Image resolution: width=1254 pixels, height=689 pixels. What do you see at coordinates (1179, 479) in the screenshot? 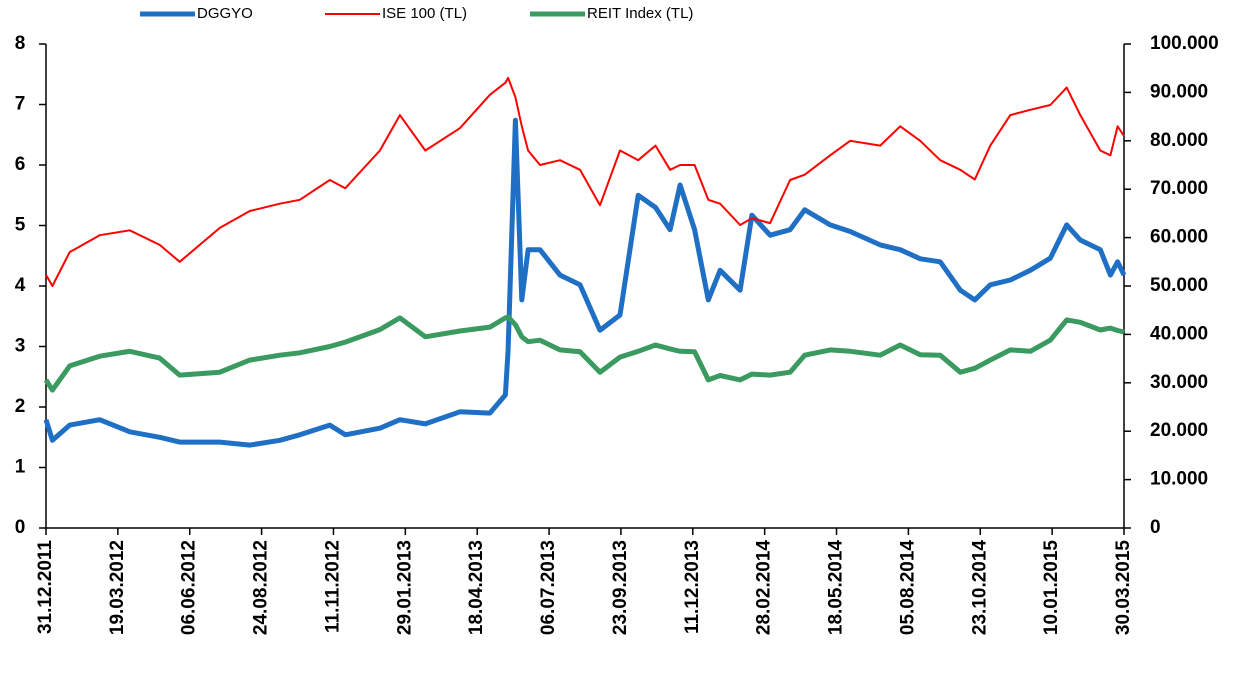
I see `y2-tick-label: 10.000` at bounding box center [1179, 479].